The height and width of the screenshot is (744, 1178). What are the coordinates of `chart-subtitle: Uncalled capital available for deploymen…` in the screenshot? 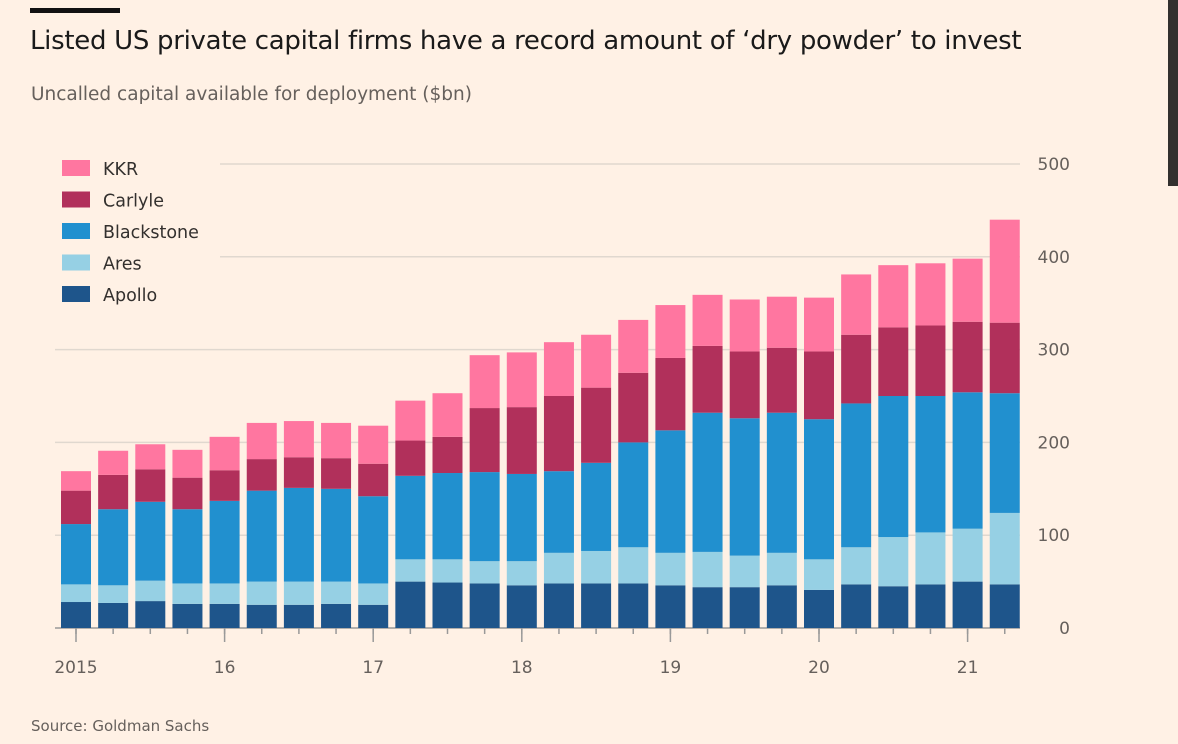 It's located at (251, 94).